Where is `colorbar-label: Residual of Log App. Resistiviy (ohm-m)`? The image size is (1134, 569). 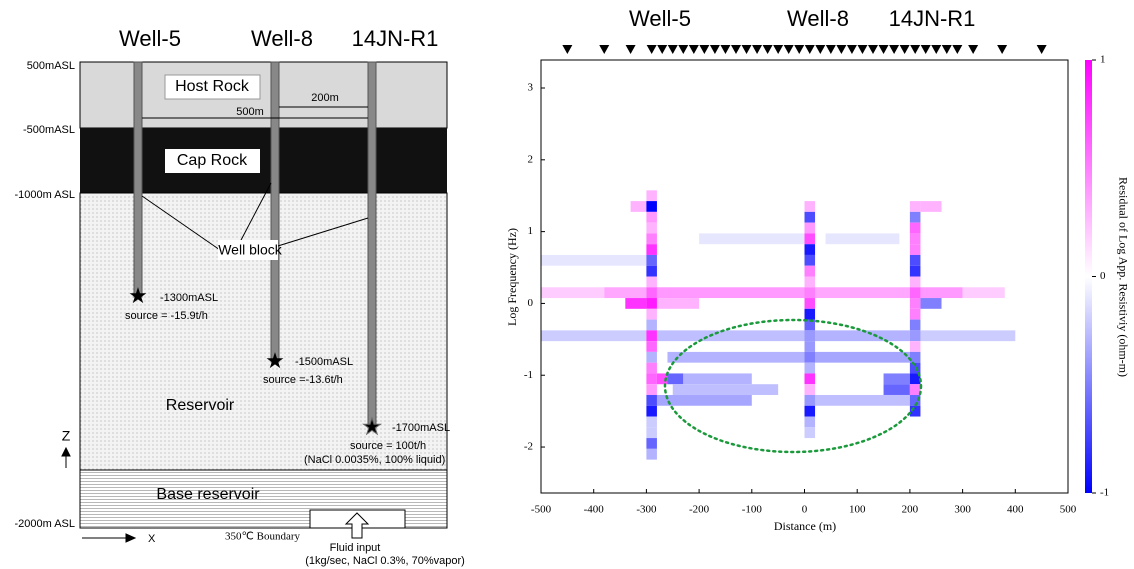
colorbar-label: Residual of Log App. Resistiviy (ohm-m) is located at coordinates (1123, 277).